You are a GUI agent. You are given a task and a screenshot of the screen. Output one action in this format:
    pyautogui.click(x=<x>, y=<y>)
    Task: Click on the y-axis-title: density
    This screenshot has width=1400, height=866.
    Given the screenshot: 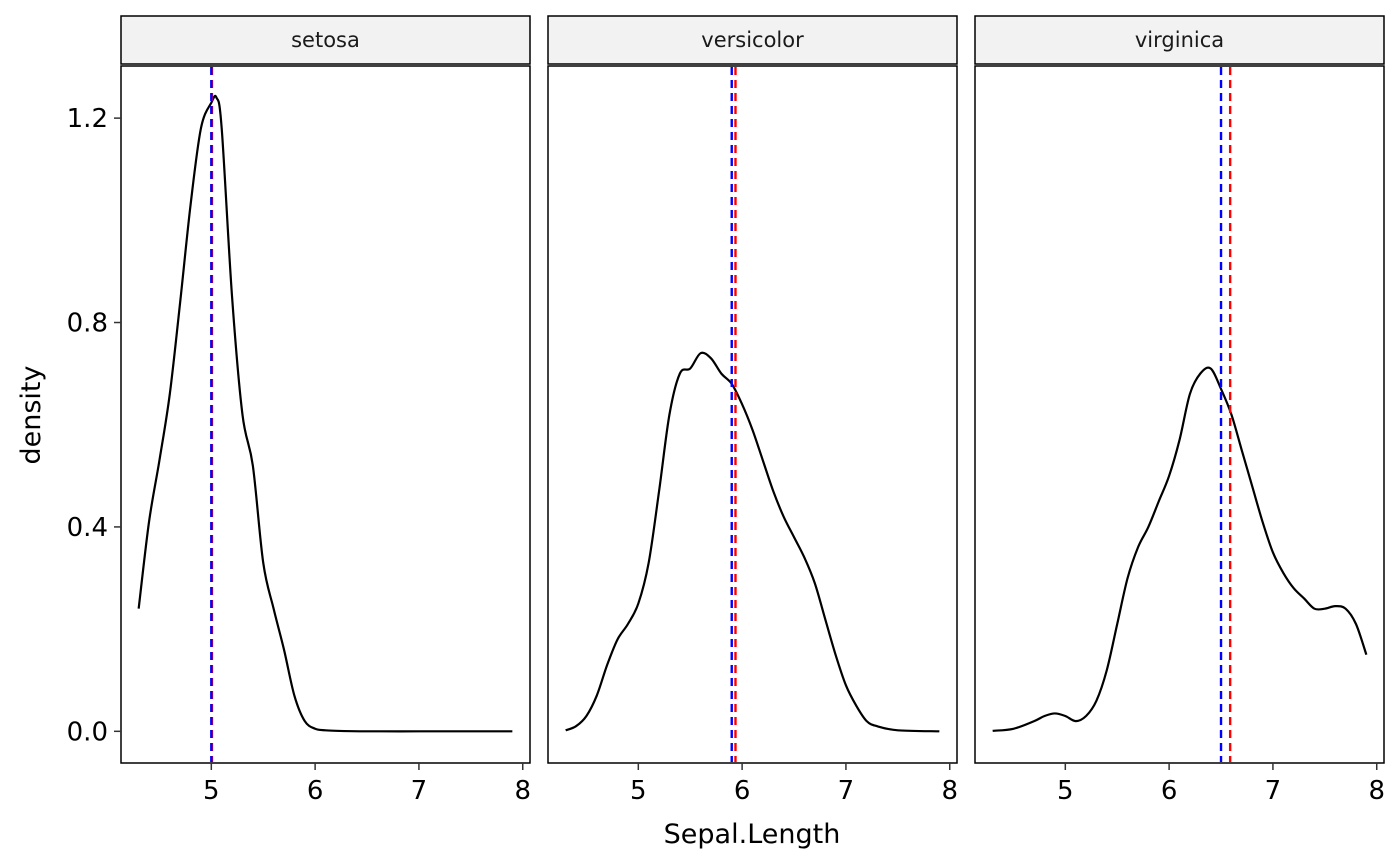 What is the action you would take?
    pyautogui.click(x=31, y=414)
    